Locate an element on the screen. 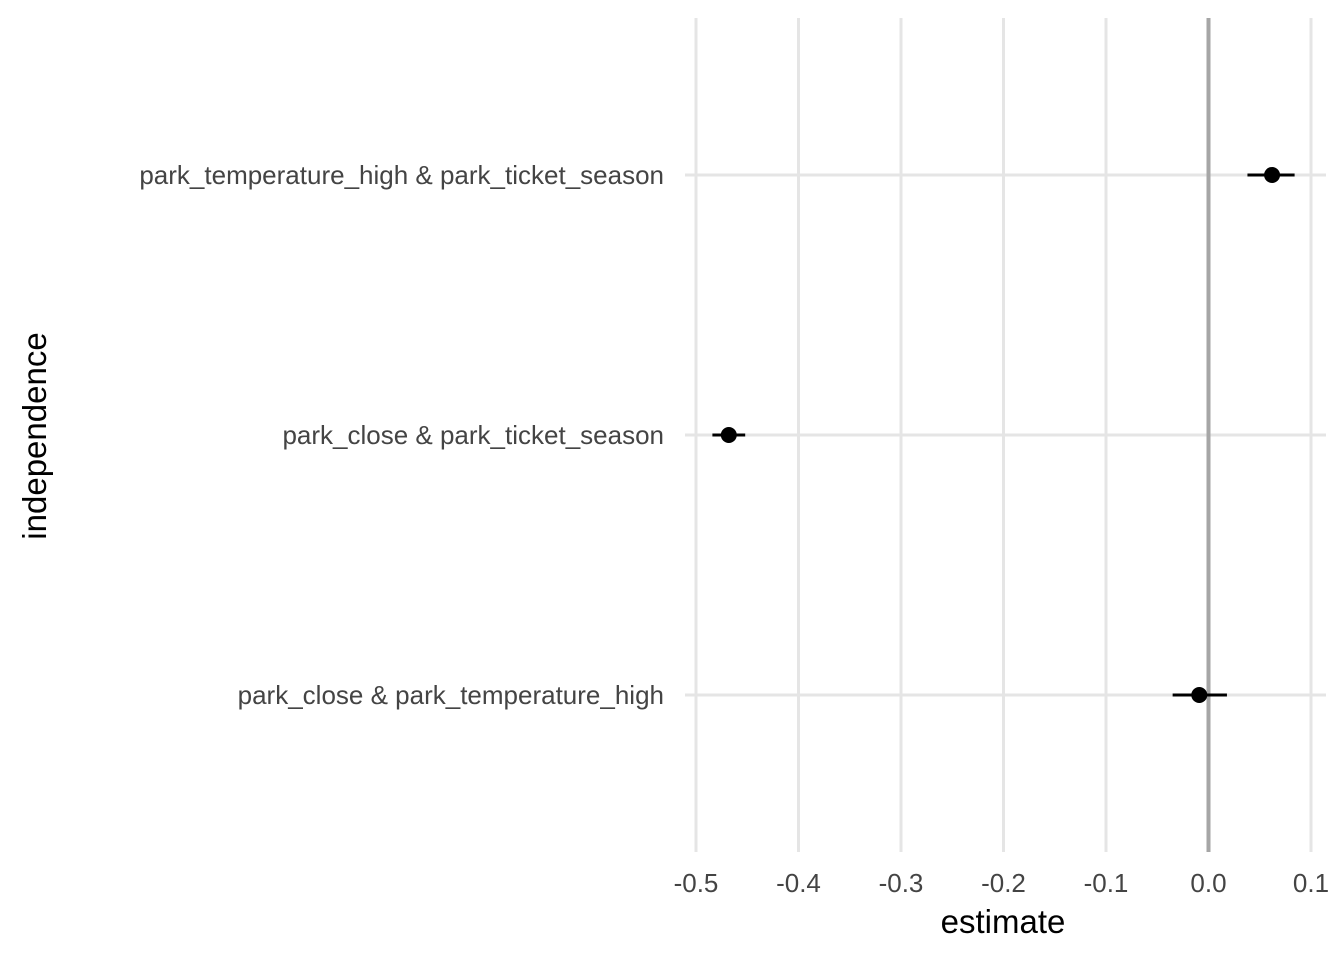 This screenshot has height=960, width=1344. y-tick-label: park_close & park_temperature_high is located at coordinates (451, 695).